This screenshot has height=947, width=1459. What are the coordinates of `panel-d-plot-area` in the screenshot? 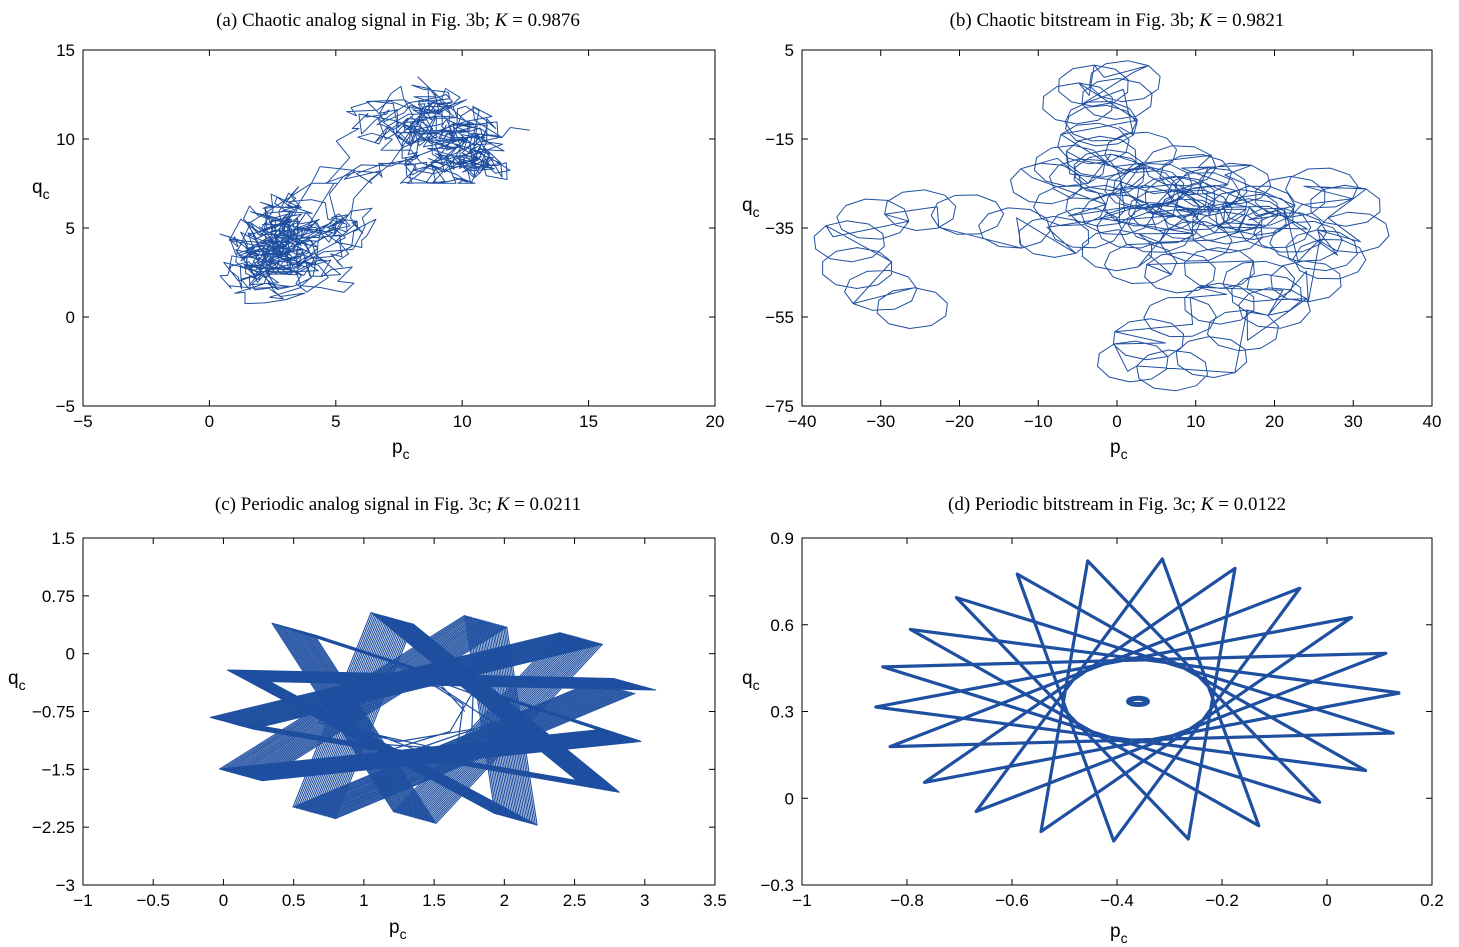 It's located at (1137, 700).